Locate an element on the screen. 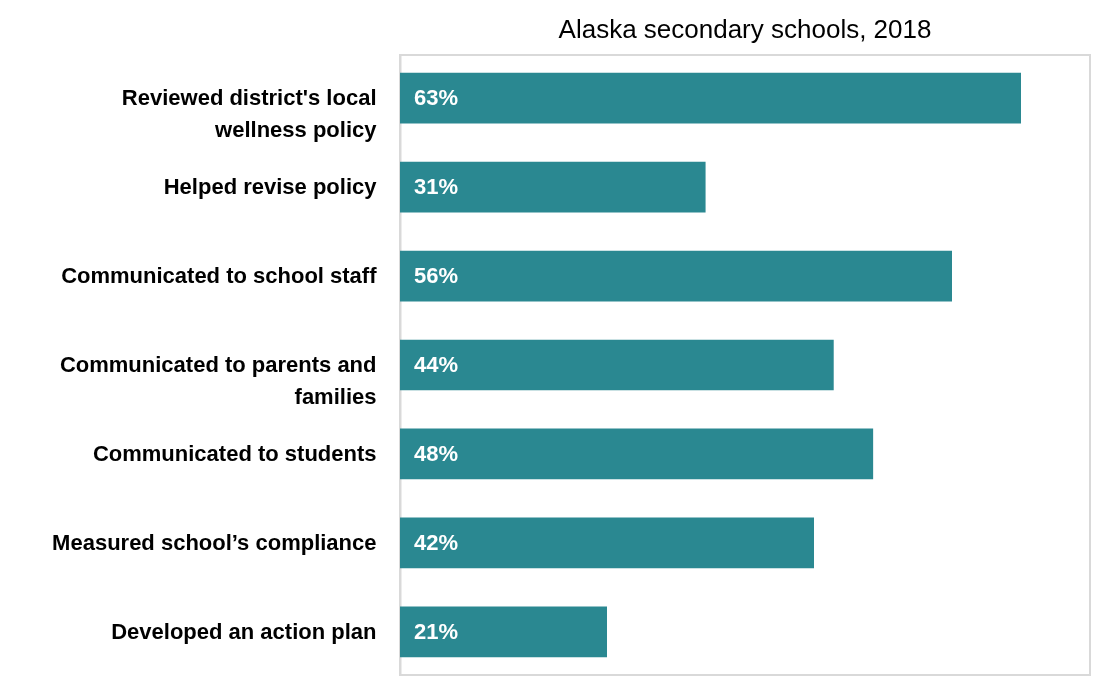  data-label: 44% is located at coordinates (436, 364).